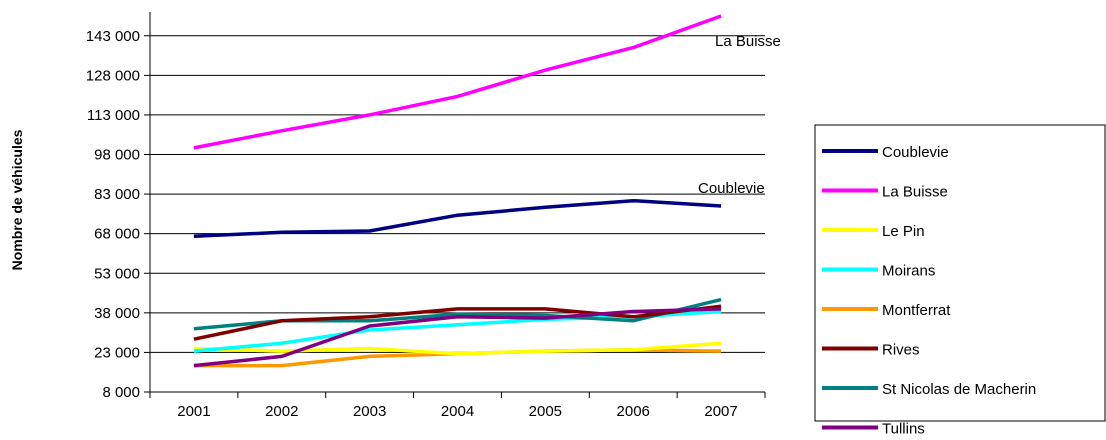 This screenshot has width=1106, height=440. What do you see at coordinates (959, 389) in the screenshot?
I see `legend-label-st-nicolas-de-macherin: St Nicolas de Macherin` at bounding box center [959, 389].